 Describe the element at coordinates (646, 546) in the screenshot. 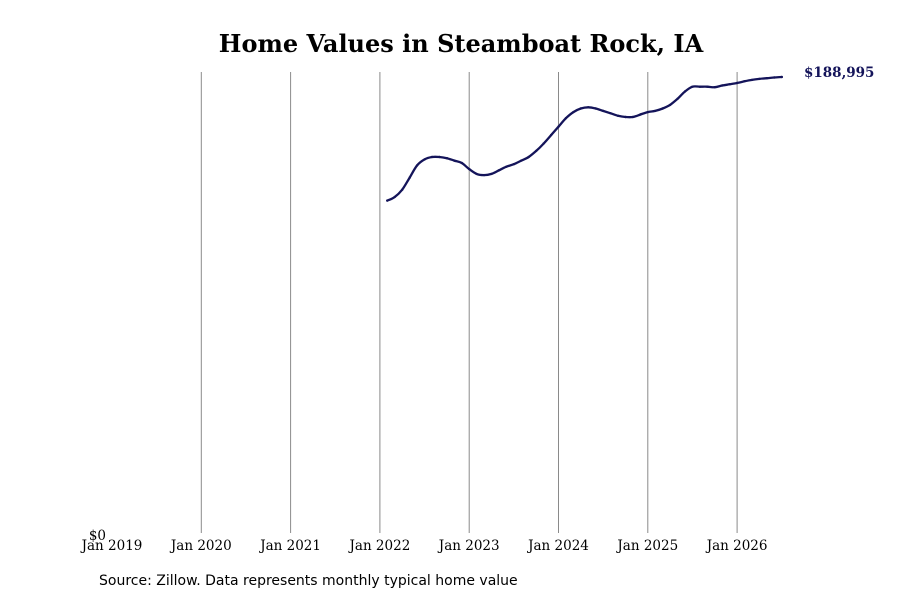

I see `x-tick-label: Jan 2025` at that location.